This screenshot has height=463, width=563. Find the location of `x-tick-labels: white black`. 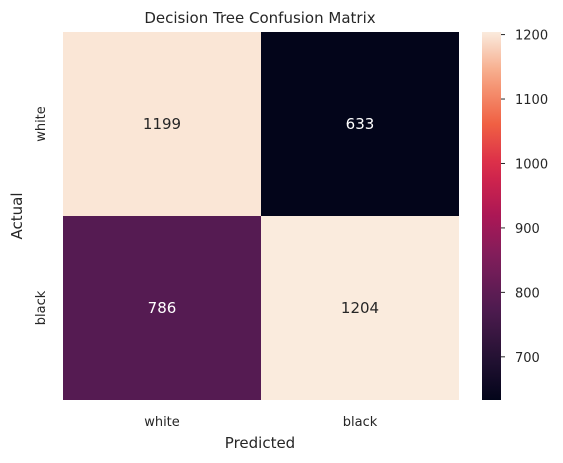

x-tick-labels: white black is located at coordinates (261, 422).